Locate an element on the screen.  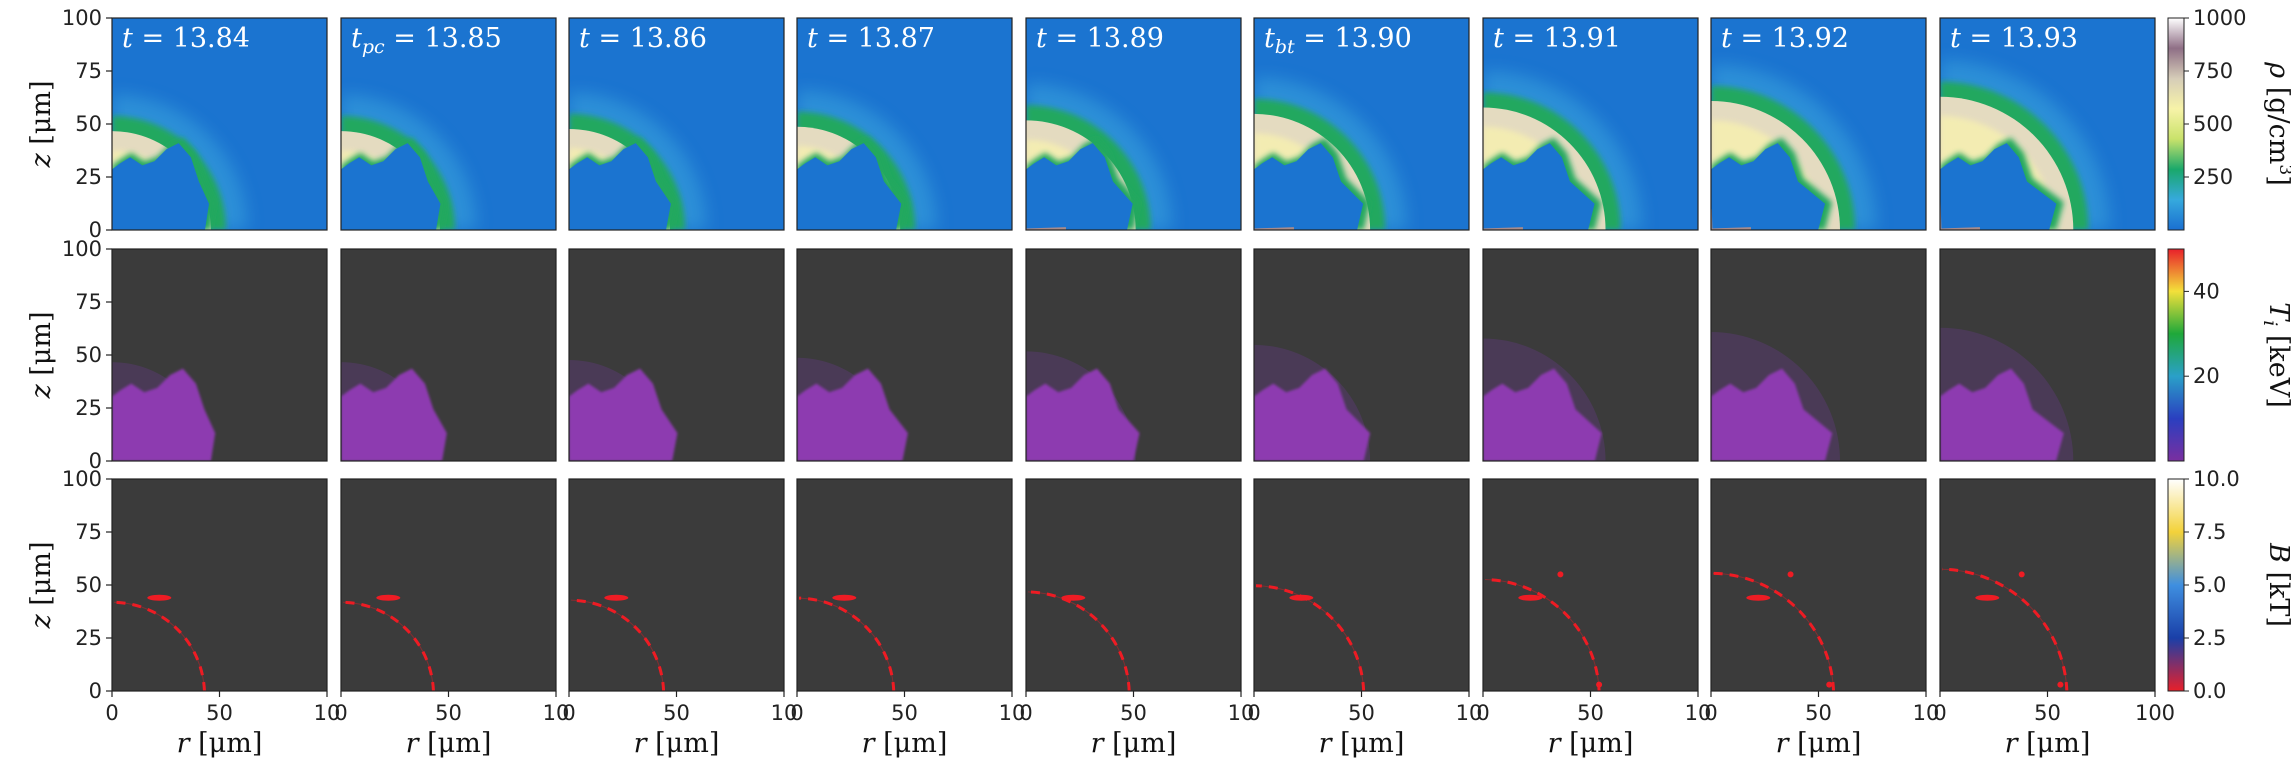
x-tick-label: 100 is located at coordinates (2155, 713).